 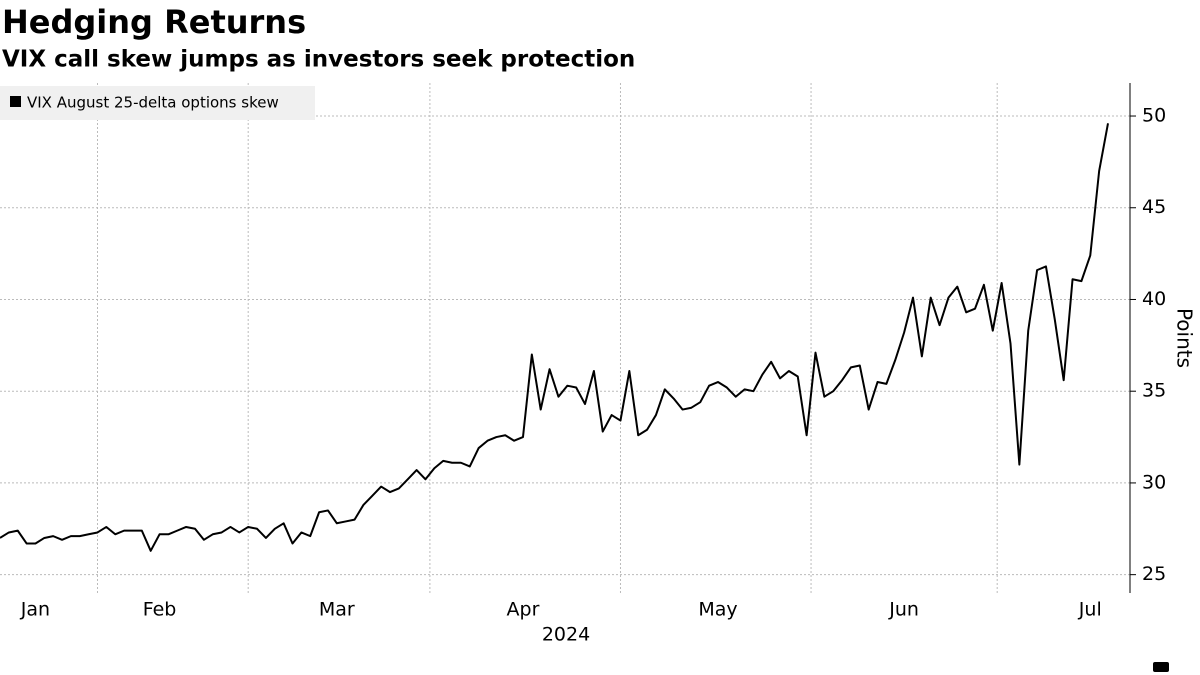 What do you see at coordinates (160, 610) in the screenshot?
I see `x-tick-label: Feb` at bounding box center [160, 610].